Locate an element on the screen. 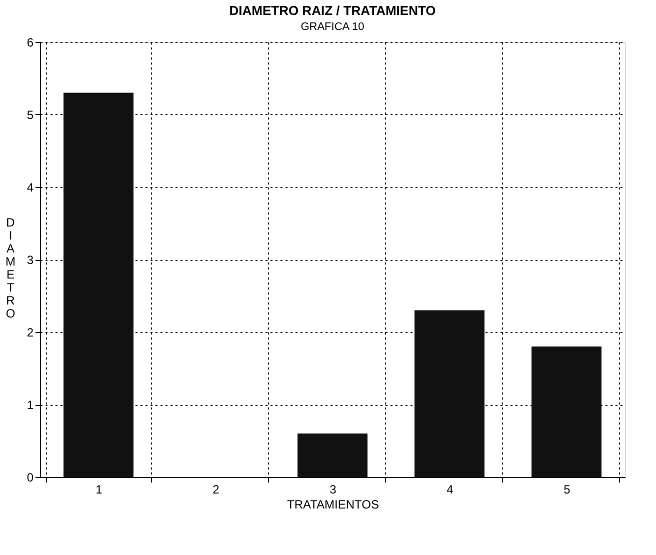  y-tick-label: 5 is located at coordinates (30, 115).